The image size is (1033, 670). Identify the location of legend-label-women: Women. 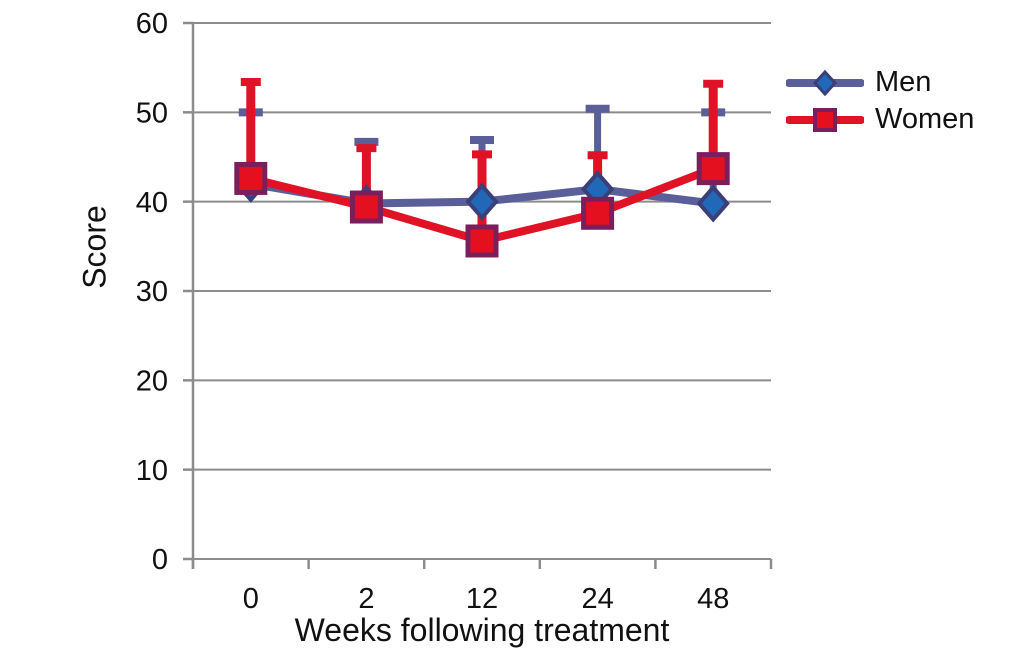
(925, 119).